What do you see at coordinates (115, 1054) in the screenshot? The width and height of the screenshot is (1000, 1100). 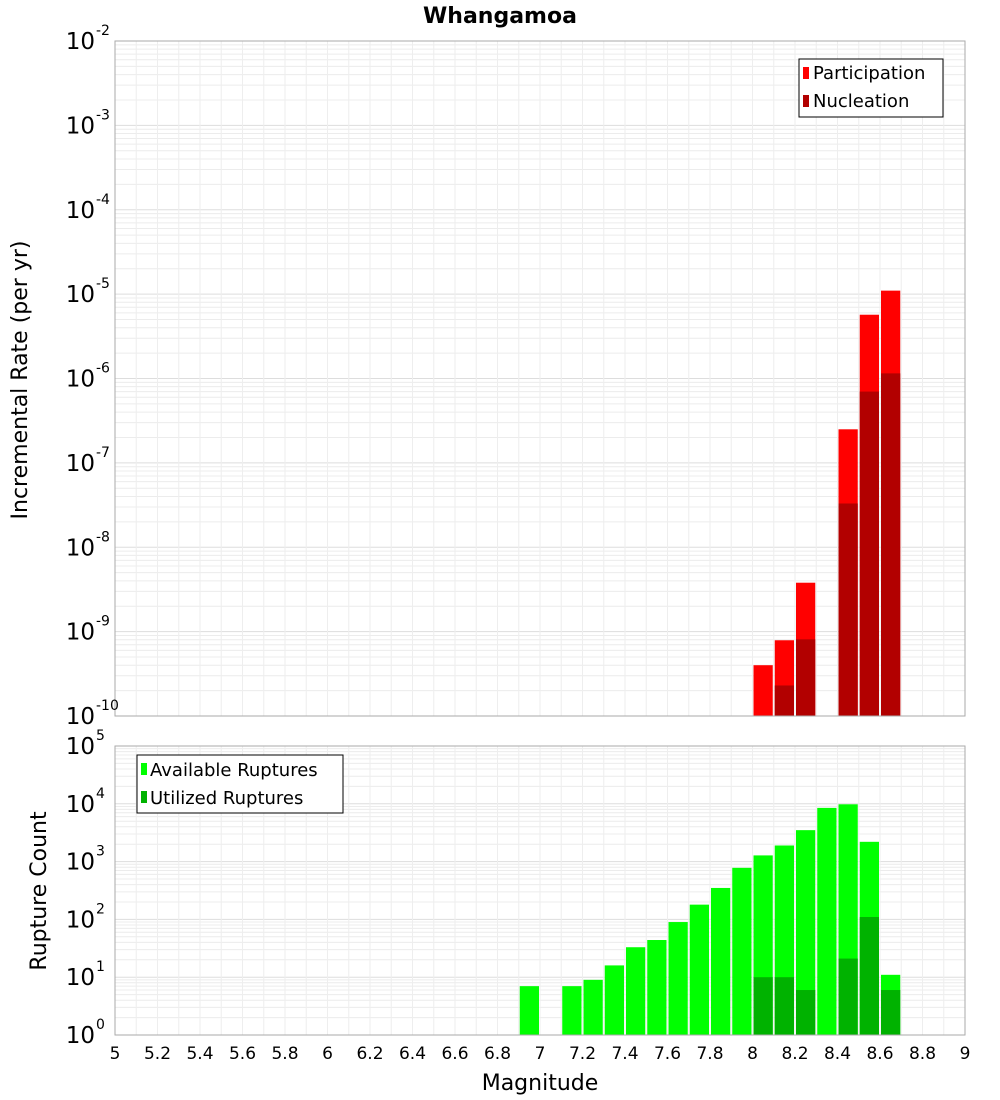 I see `x-tick-label: 5` at bounding box center [115, 1054].